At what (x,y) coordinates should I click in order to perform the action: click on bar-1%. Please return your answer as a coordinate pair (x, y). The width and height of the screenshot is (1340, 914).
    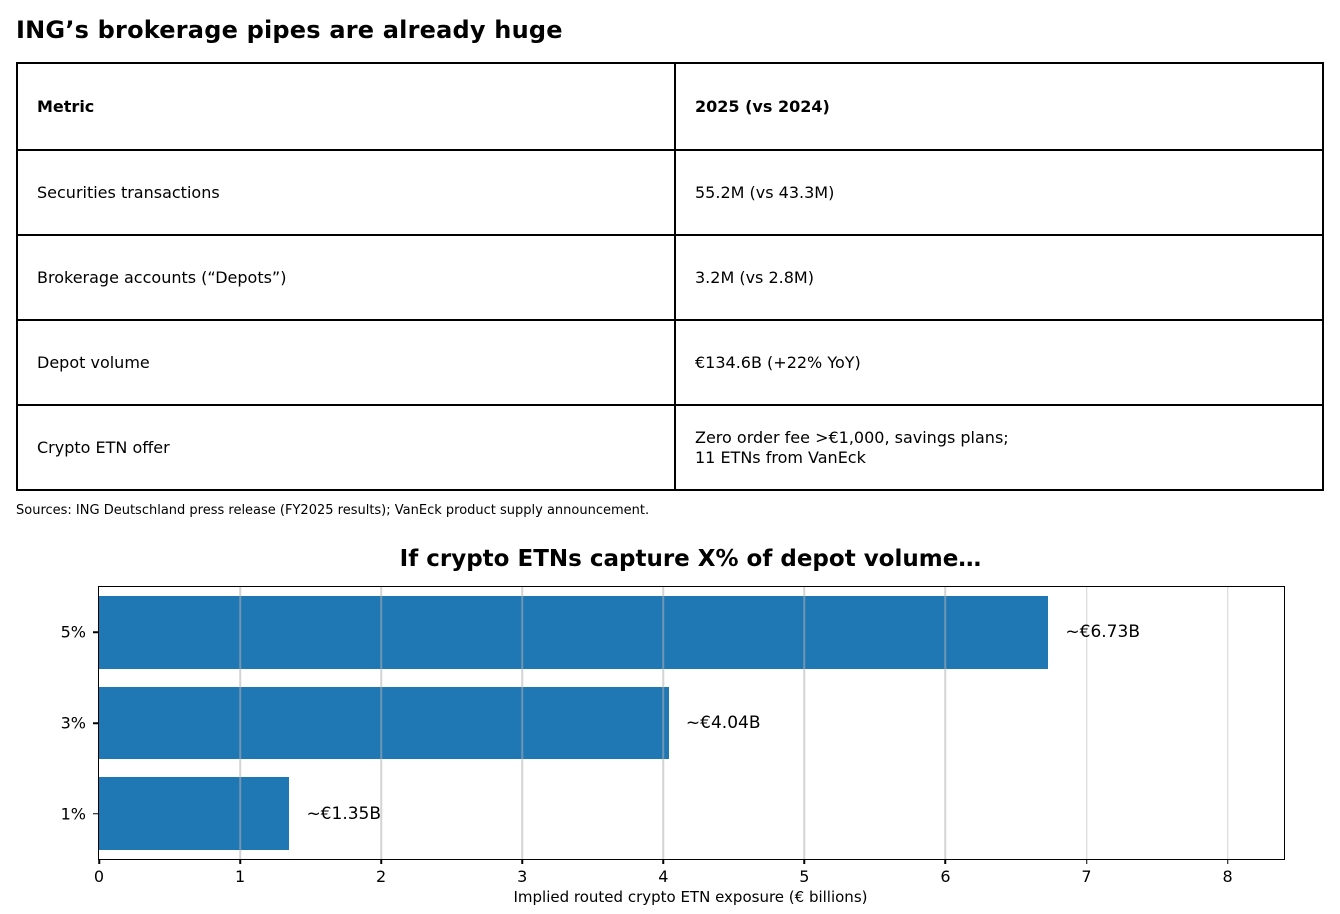
    Looking at the image, I should click on (194, 813).